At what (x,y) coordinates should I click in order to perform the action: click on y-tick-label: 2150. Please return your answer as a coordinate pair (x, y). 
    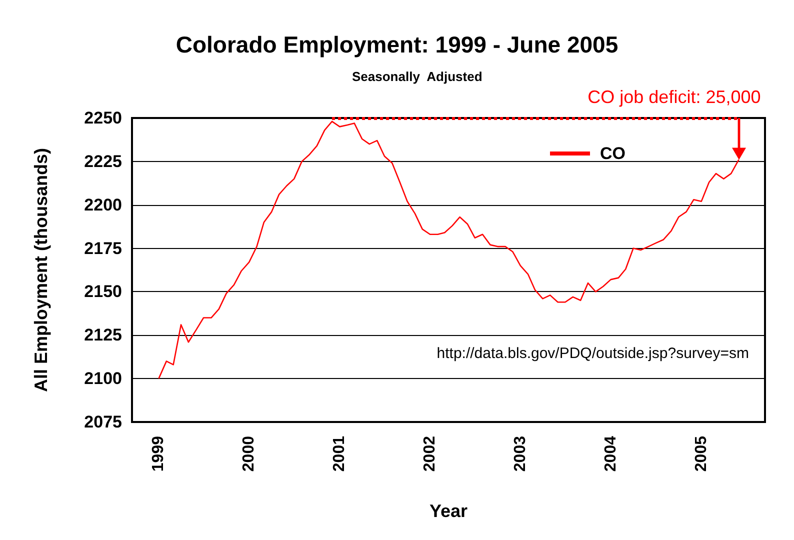
    Looking at the image, I should click on (103, 292).